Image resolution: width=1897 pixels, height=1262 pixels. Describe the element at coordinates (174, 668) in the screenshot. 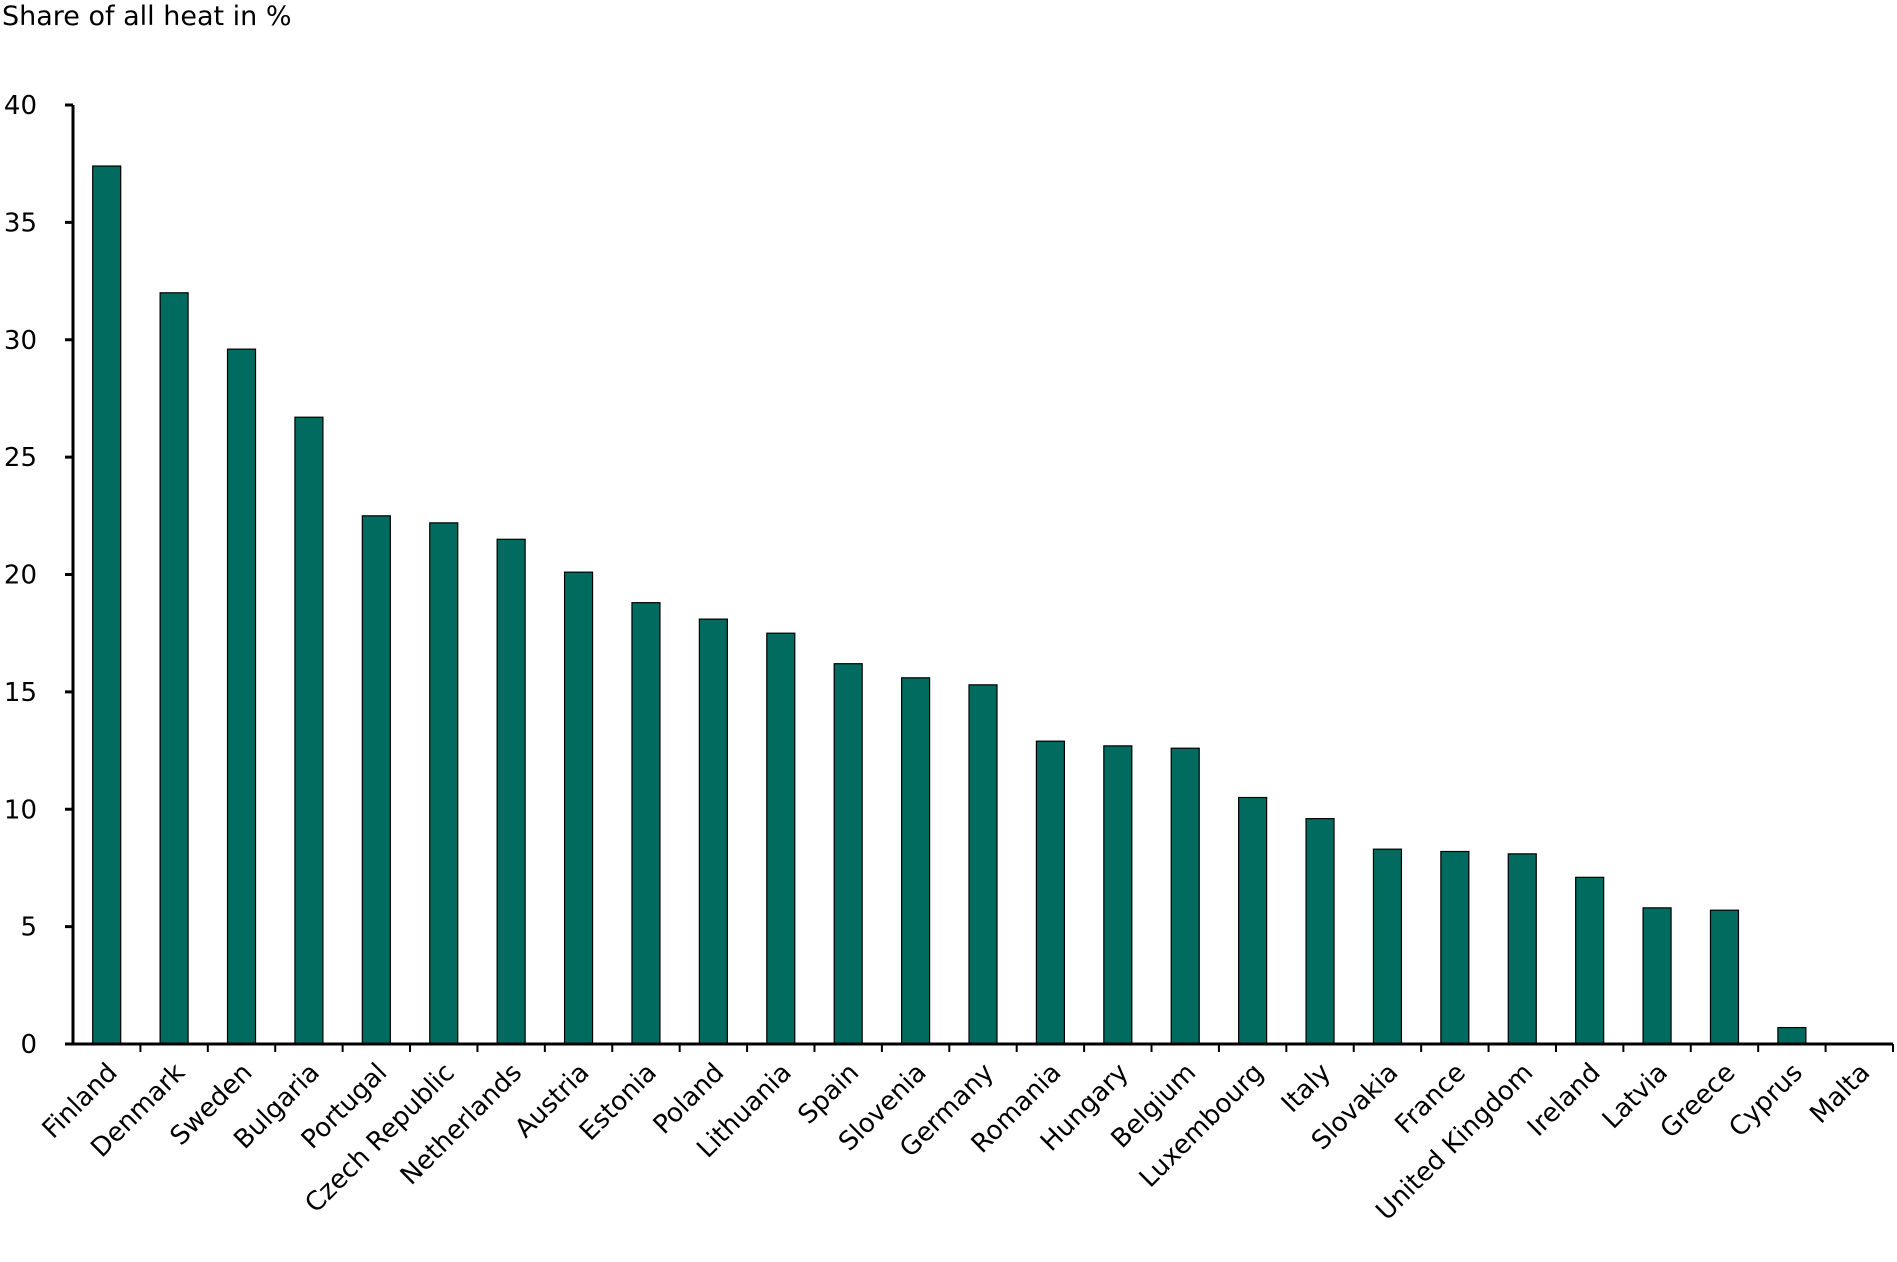

I see `bar-denmark` at that location.